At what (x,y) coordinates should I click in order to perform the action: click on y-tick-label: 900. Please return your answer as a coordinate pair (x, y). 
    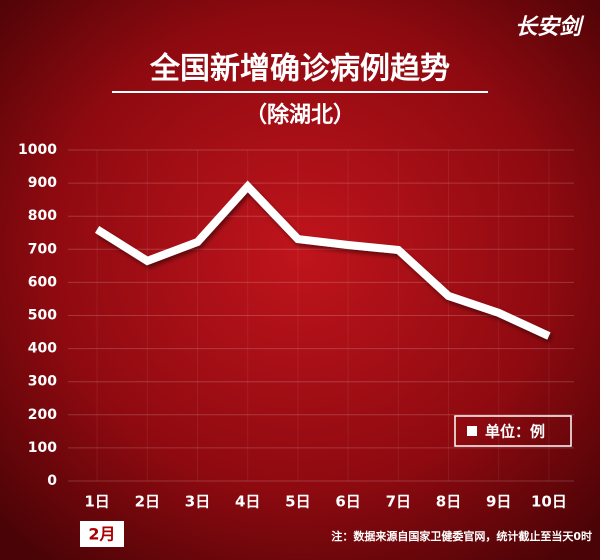
    Looking at the image, I should click on (42, 183).